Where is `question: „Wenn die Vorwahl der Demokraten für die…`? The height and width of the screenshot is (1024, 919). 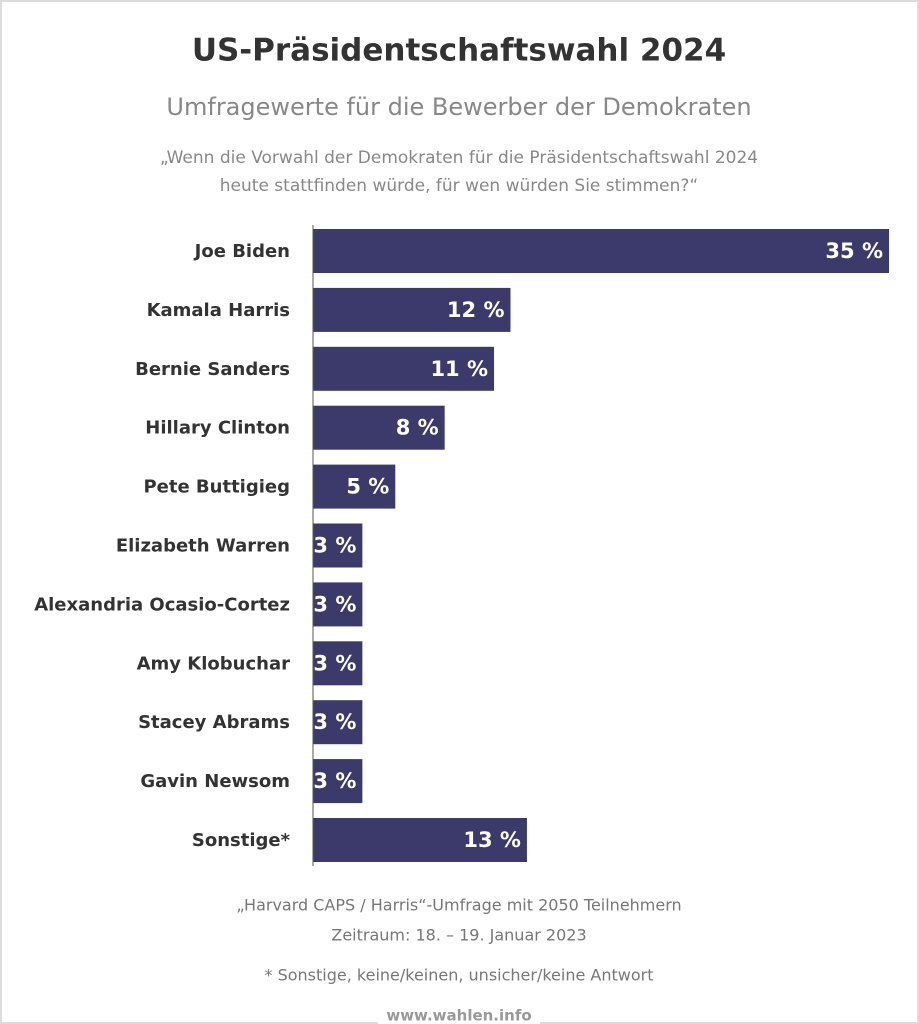
question: „Wenn die Vorwahl der Demokraten für die… is located at coordinates (459, 158).